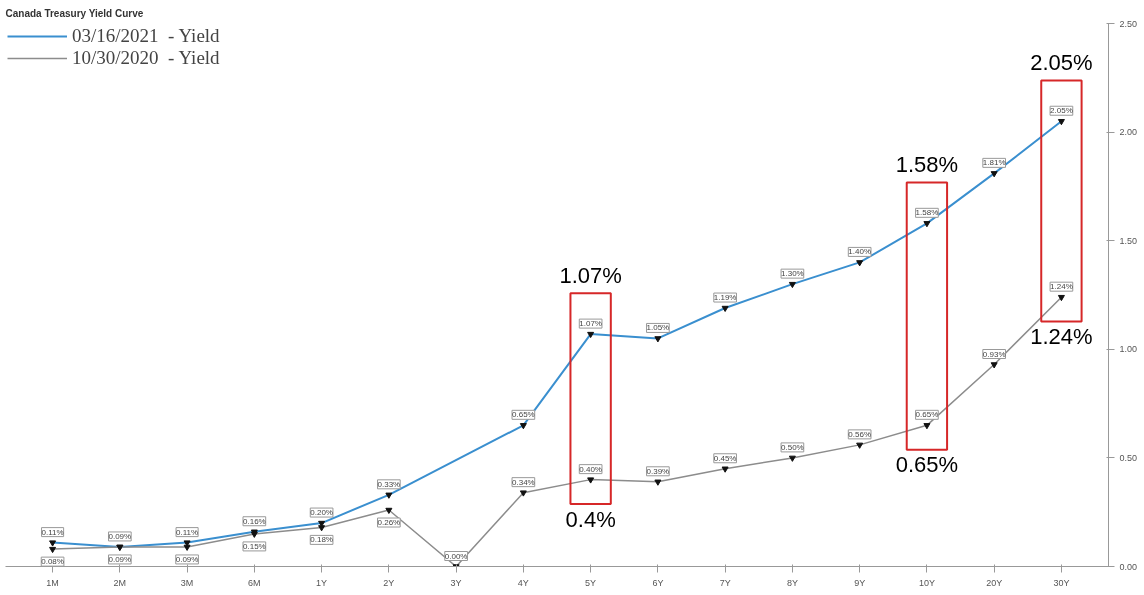 The image size is (1144, 595). What do you see at coordinates (321, 513) in the screenshot?
I see `data-label: 0.20%` at bounding box center [321, 513].